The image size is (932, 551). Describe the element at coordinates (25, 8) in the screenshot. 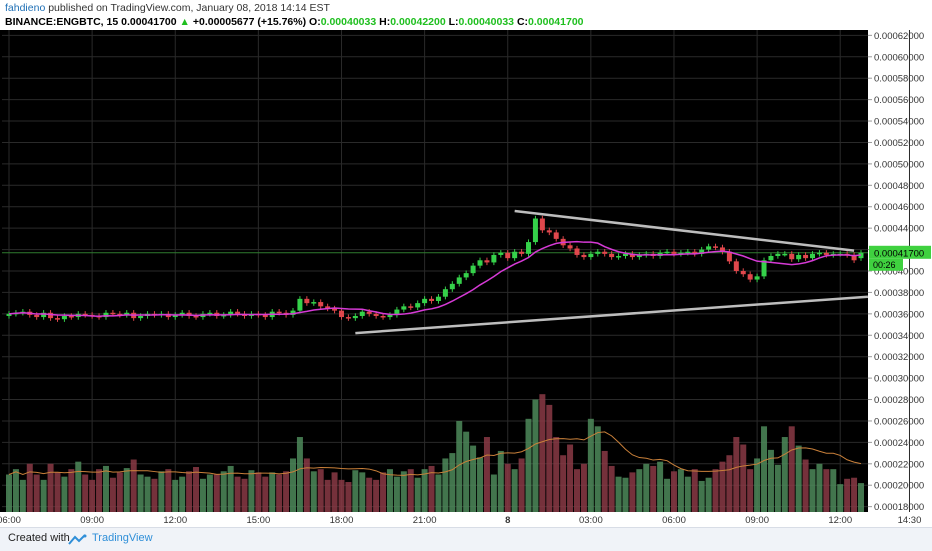

I see `author-link: fahdieno` at that location.